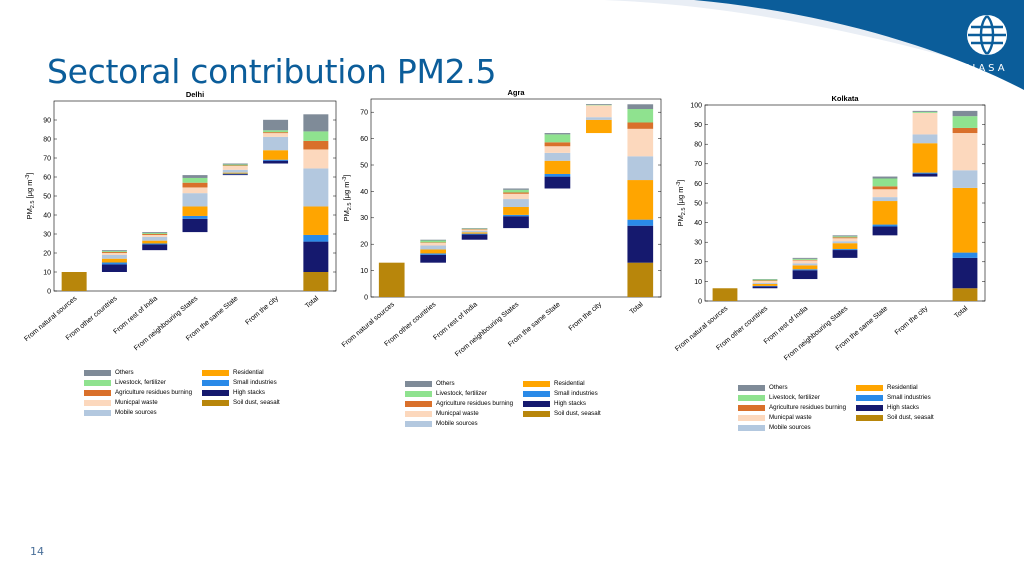 This screenshot has width=1024, height=575. What do you see at coordinates (845, 250) in the screenshot?
I see `bar-segment-kolkata-from-neighbouring-states-small-industries` at bounding box center [845, 250].